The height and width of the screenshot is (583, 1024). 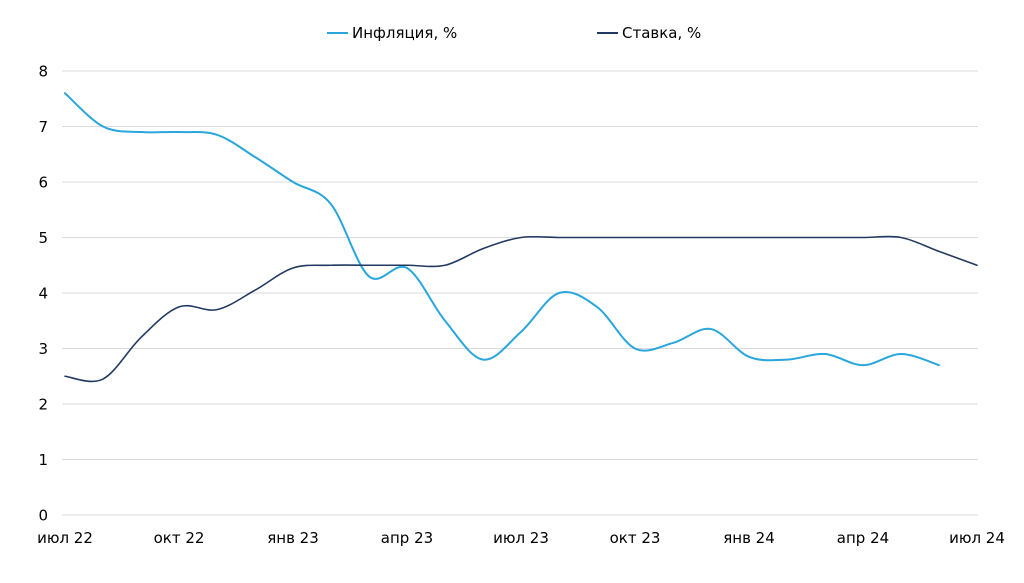 I want to click on legend-item-inflation: Инфляция, %, so click(x=392, y=33).